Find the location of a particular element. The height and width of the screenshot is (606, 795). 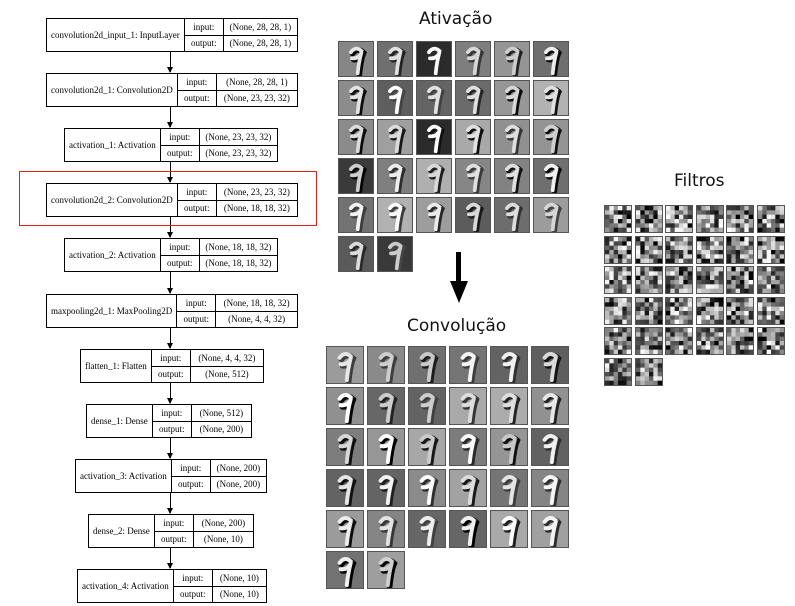

layer-name: activation_4: Activation is located at coordinates (126, 586).